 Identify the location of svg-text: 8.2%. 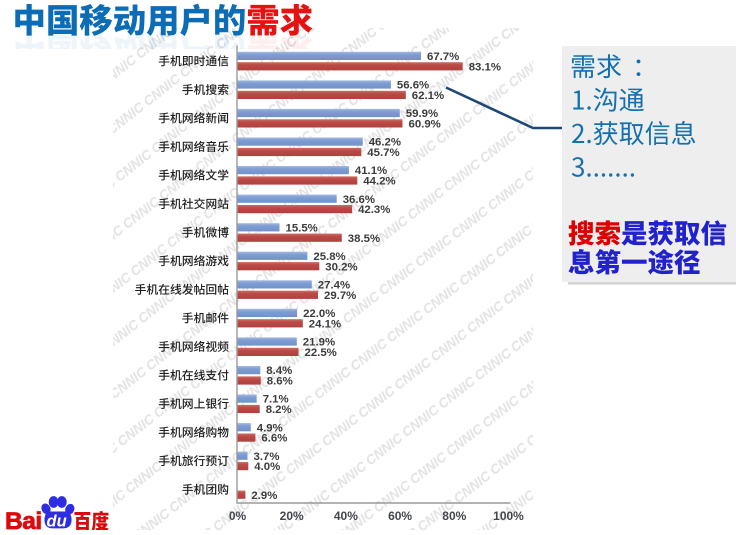
(279, 410).